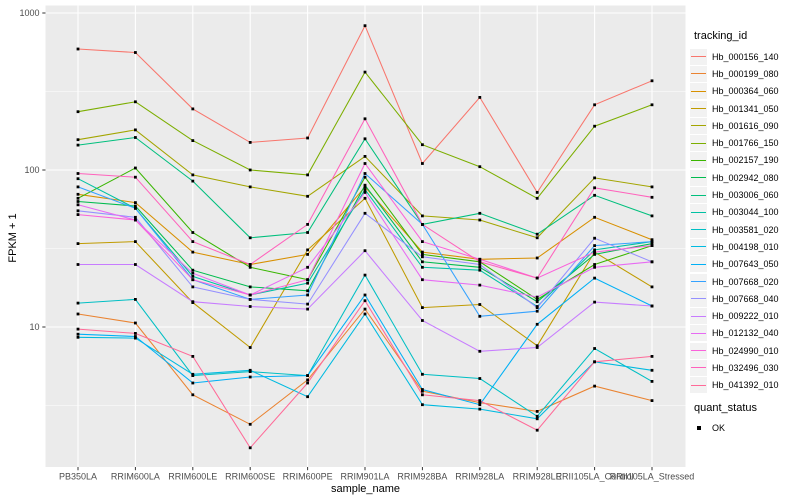 This screenshot has height=500, width=800. I want to click on y-tick-label: 1000, so click(29, 13).